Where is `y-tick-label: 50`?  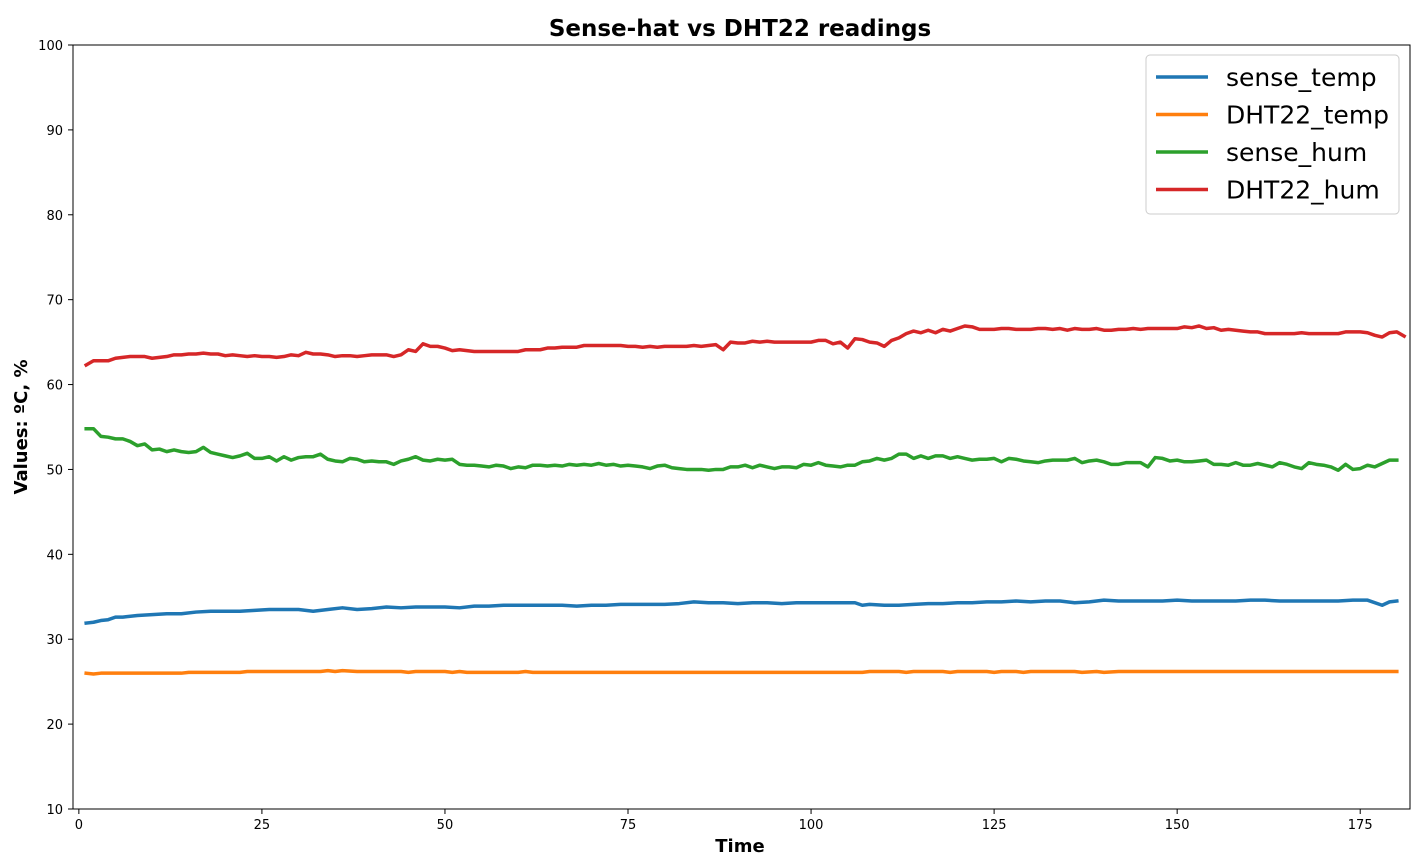 y-tick-label: 50 is located at coordinates (54, 470).